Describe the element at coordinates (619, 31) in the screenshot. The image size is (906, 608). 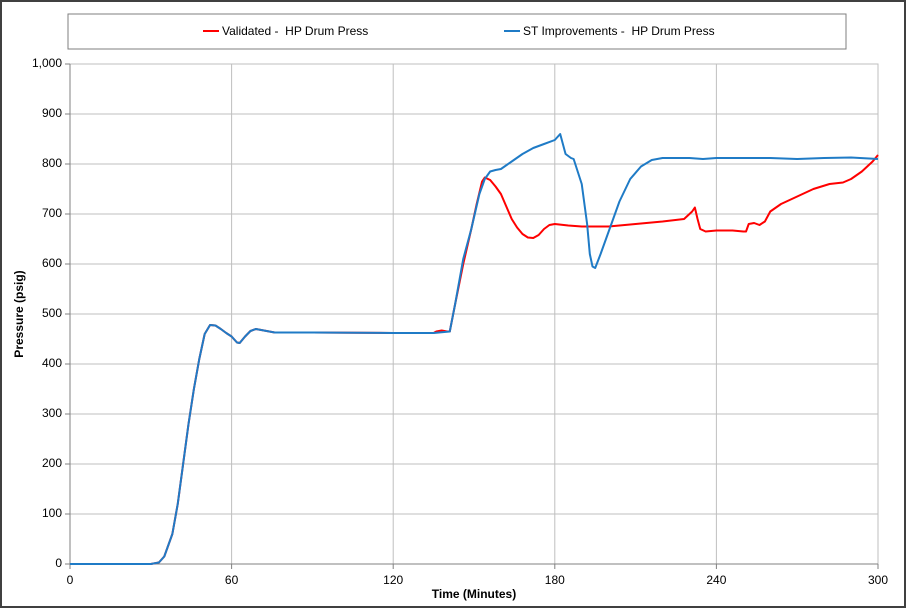
I see `legend-label: ST Improvements - HP Drum Press` at that location.